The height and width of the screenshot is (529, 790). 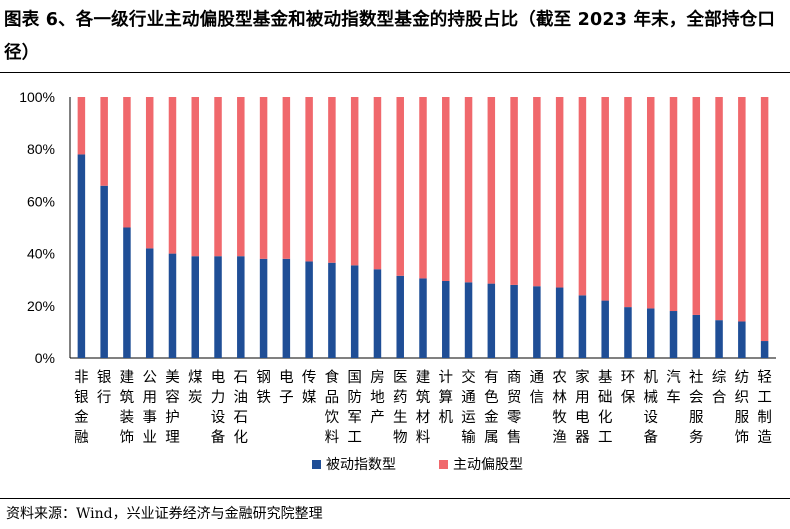 I want to click on category-label: 汽车, so click(x=673, y=387).